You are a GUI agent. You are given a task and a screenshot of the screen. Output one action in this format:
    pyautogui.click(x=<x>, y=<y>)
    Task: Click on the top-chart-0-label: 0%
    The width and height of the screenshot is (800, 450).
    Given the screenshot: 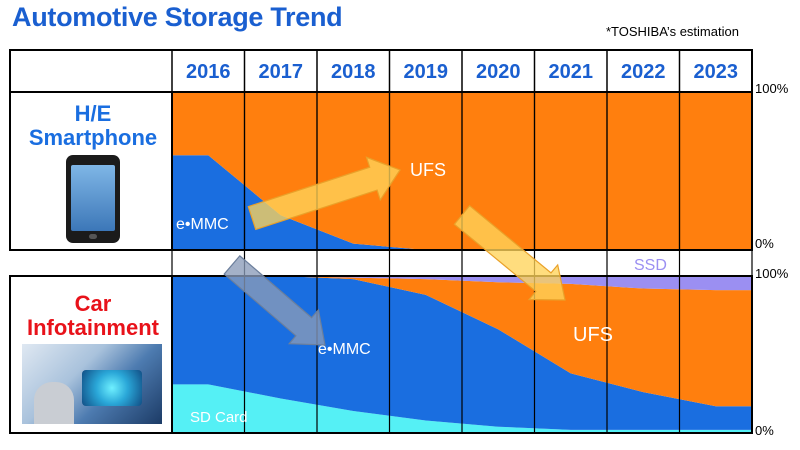 What is the action you would take?
    pyautogui.click(x=764, y=243)
    